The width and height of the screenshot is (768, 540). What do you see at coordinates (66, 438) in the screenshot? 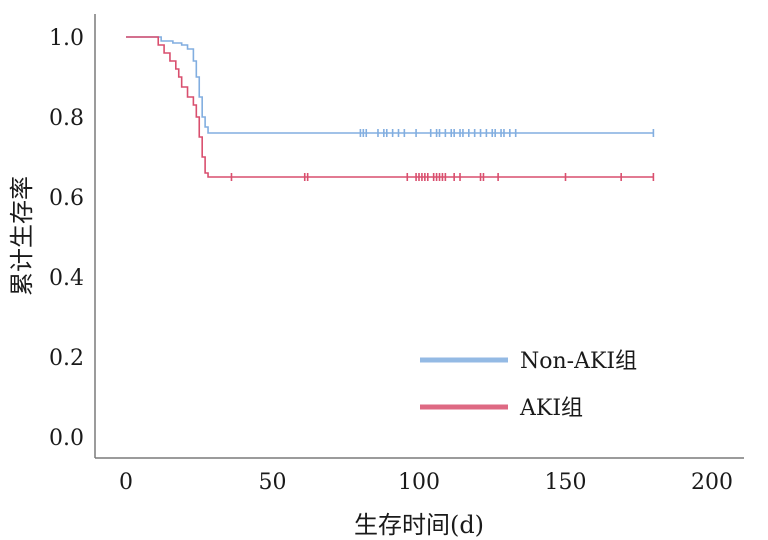
I see `y-tick-label: 0.0` at bounding box center [66, 438].